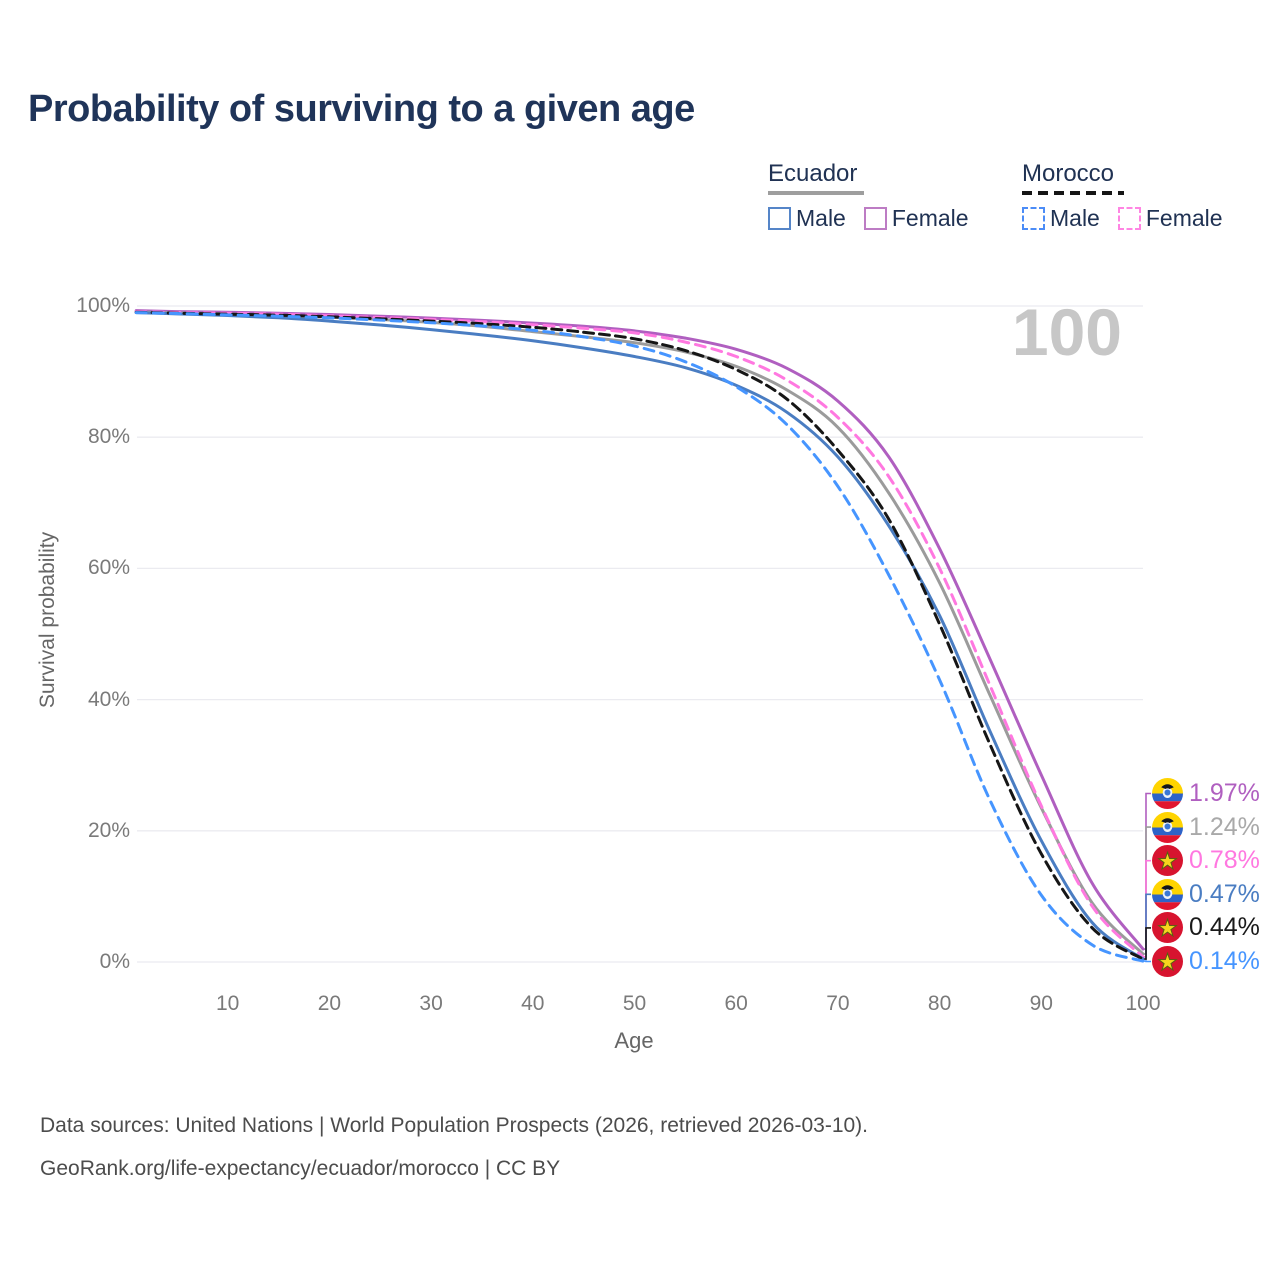  Describe the element at coordinates (1131, 196) in the screenshot. I see `legend-group-morocco: Morocco Male Female` at that location.